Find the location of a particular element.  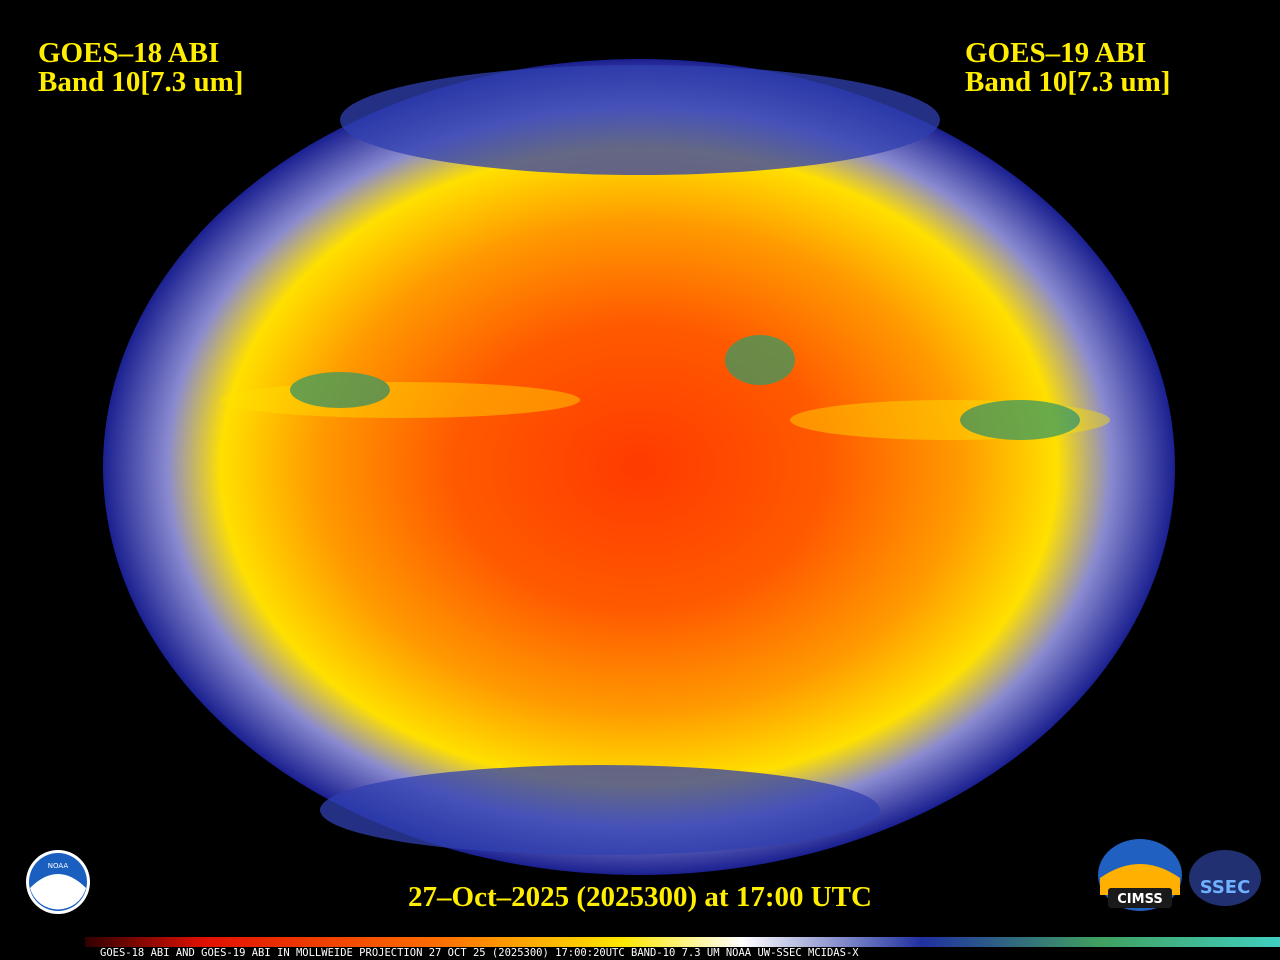

logo-text: SSEC is located at coordinates (1225, 887).